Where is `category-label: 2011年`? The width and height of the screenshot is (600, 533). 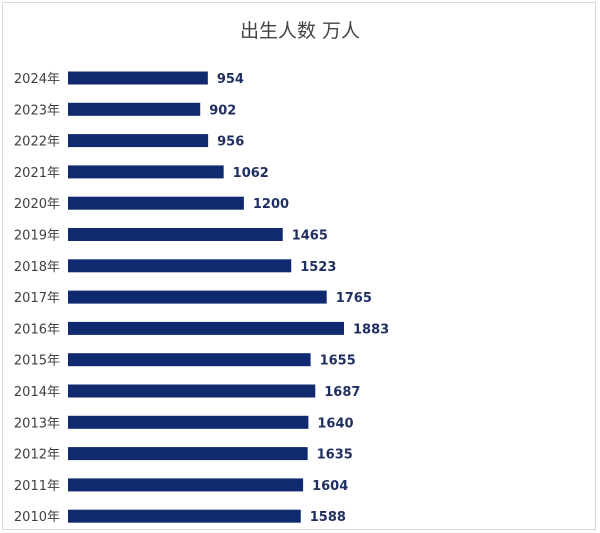
category-label: 2011年 is located at coordinates (37, 486).